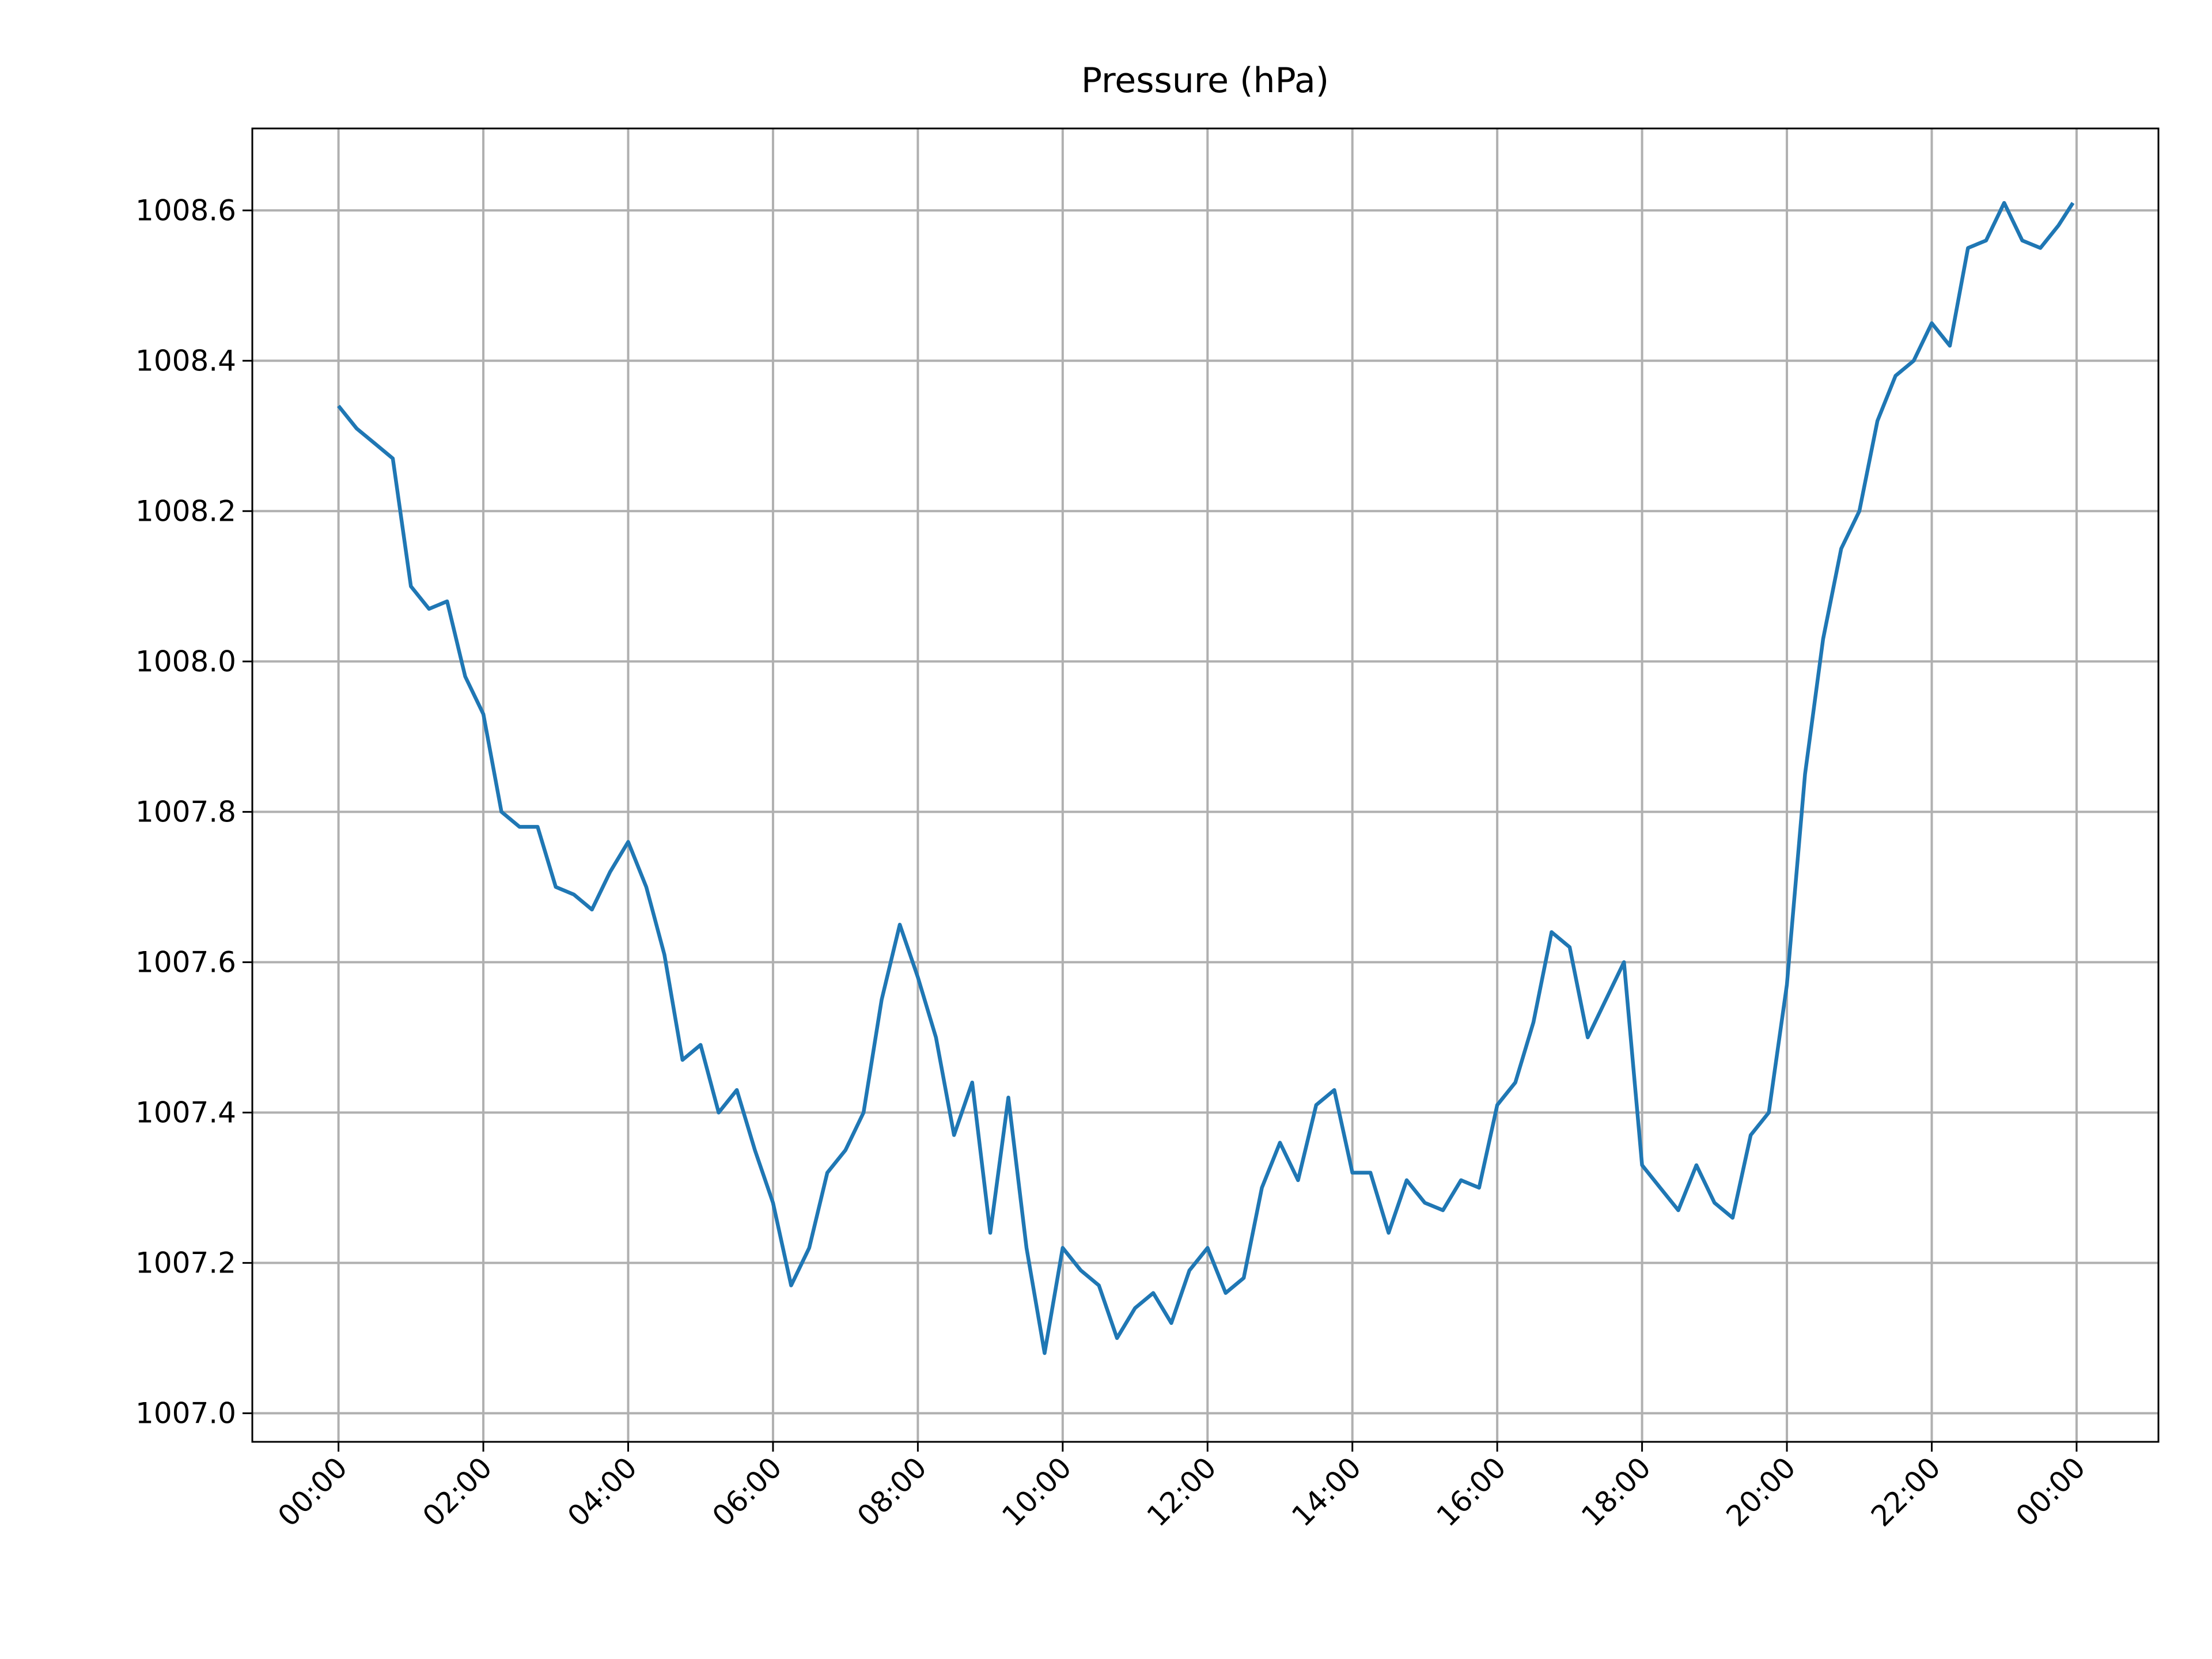 The height and width of the screenshot is (1659, 2212). Describe the element at coordinates (1616, 1491) in the screenshot. I see `x-tick-label: 18:00` at that location.